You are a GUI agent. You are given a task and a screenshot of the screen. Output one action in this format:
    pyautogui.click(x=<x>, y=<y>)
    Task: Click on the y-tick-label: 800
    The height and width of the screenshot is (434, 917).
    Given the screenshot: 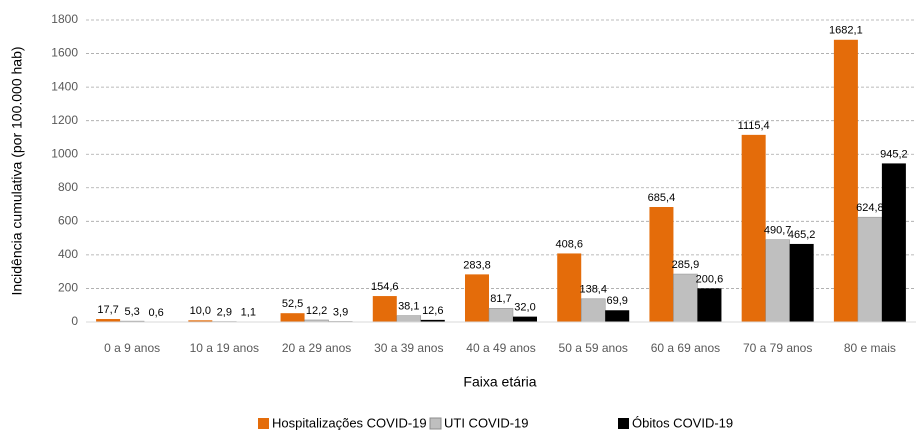 What is the action you would take?
    pyautogui.click(x=68, y=187)
    